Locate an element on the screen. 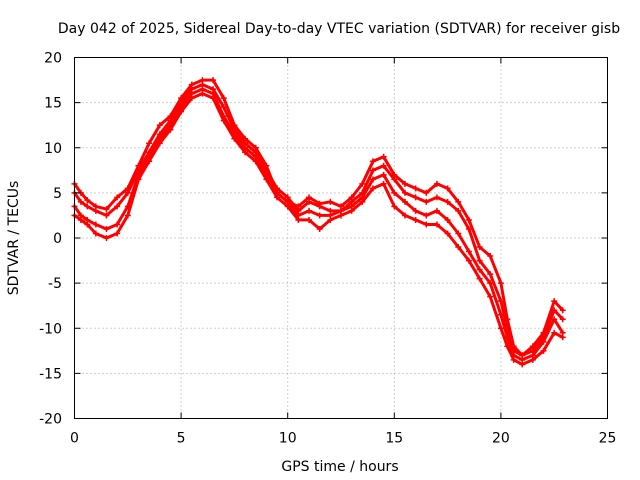 This screenshot has height=480, width=640. y-axis-label: SDTVAR / TECUs is located at coordinates (14, 238).